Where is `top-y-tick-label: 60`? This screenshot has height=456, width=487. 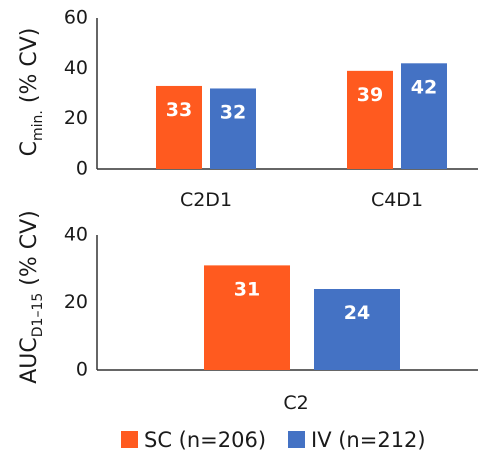 top-y-tick-label: 60 is located at coordinates (76, 18).